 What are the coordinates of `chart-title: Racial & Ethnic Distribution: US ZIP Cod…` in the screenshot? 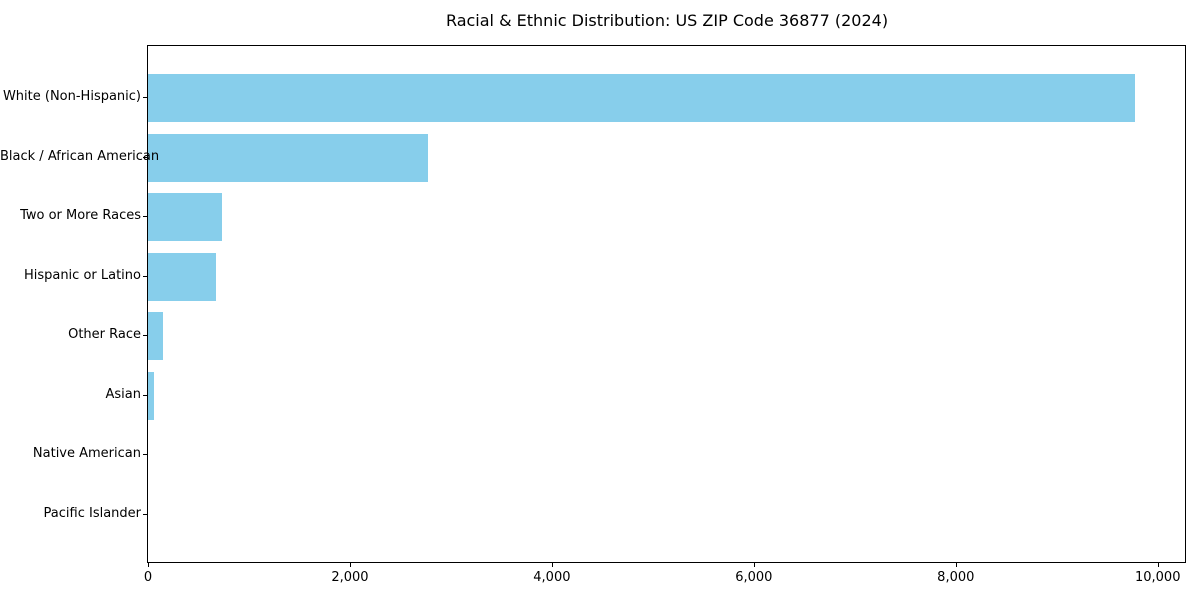 It's located at (667, 20).